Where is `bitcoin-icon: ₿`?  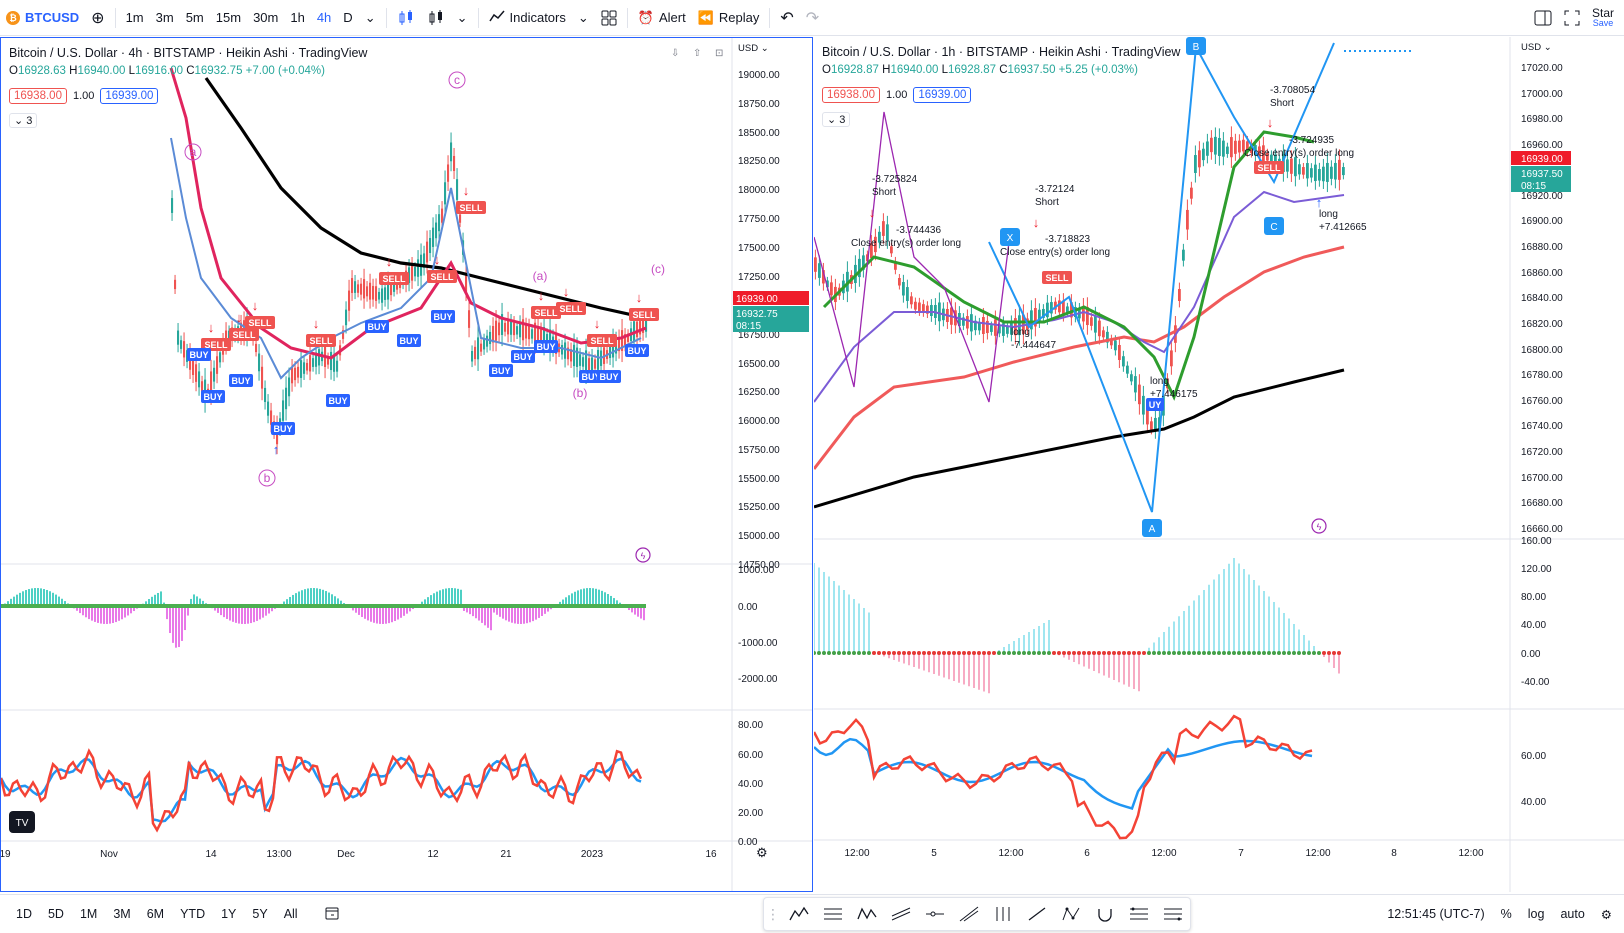
bitcoin-icon: ₿ is located at coordinates (13, 17).